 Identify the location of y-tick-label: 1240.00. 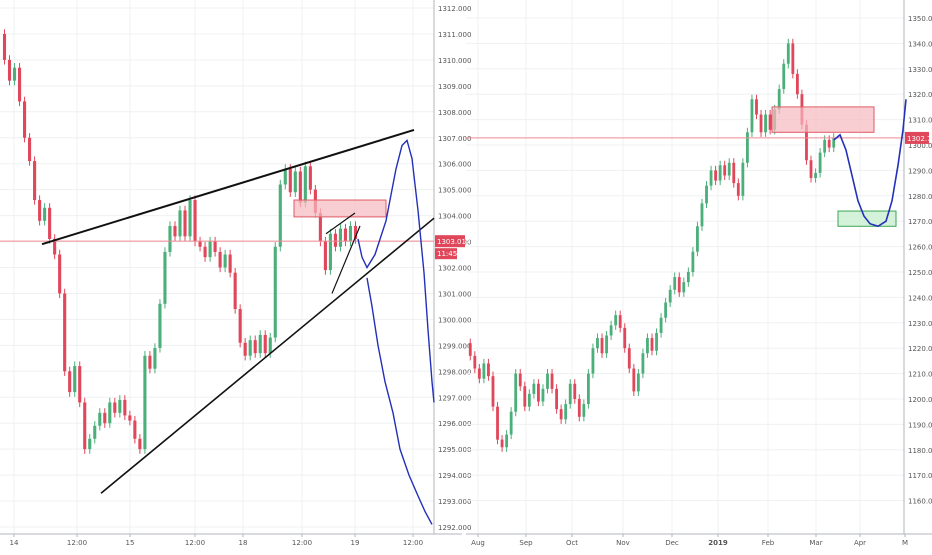
(920, 298).